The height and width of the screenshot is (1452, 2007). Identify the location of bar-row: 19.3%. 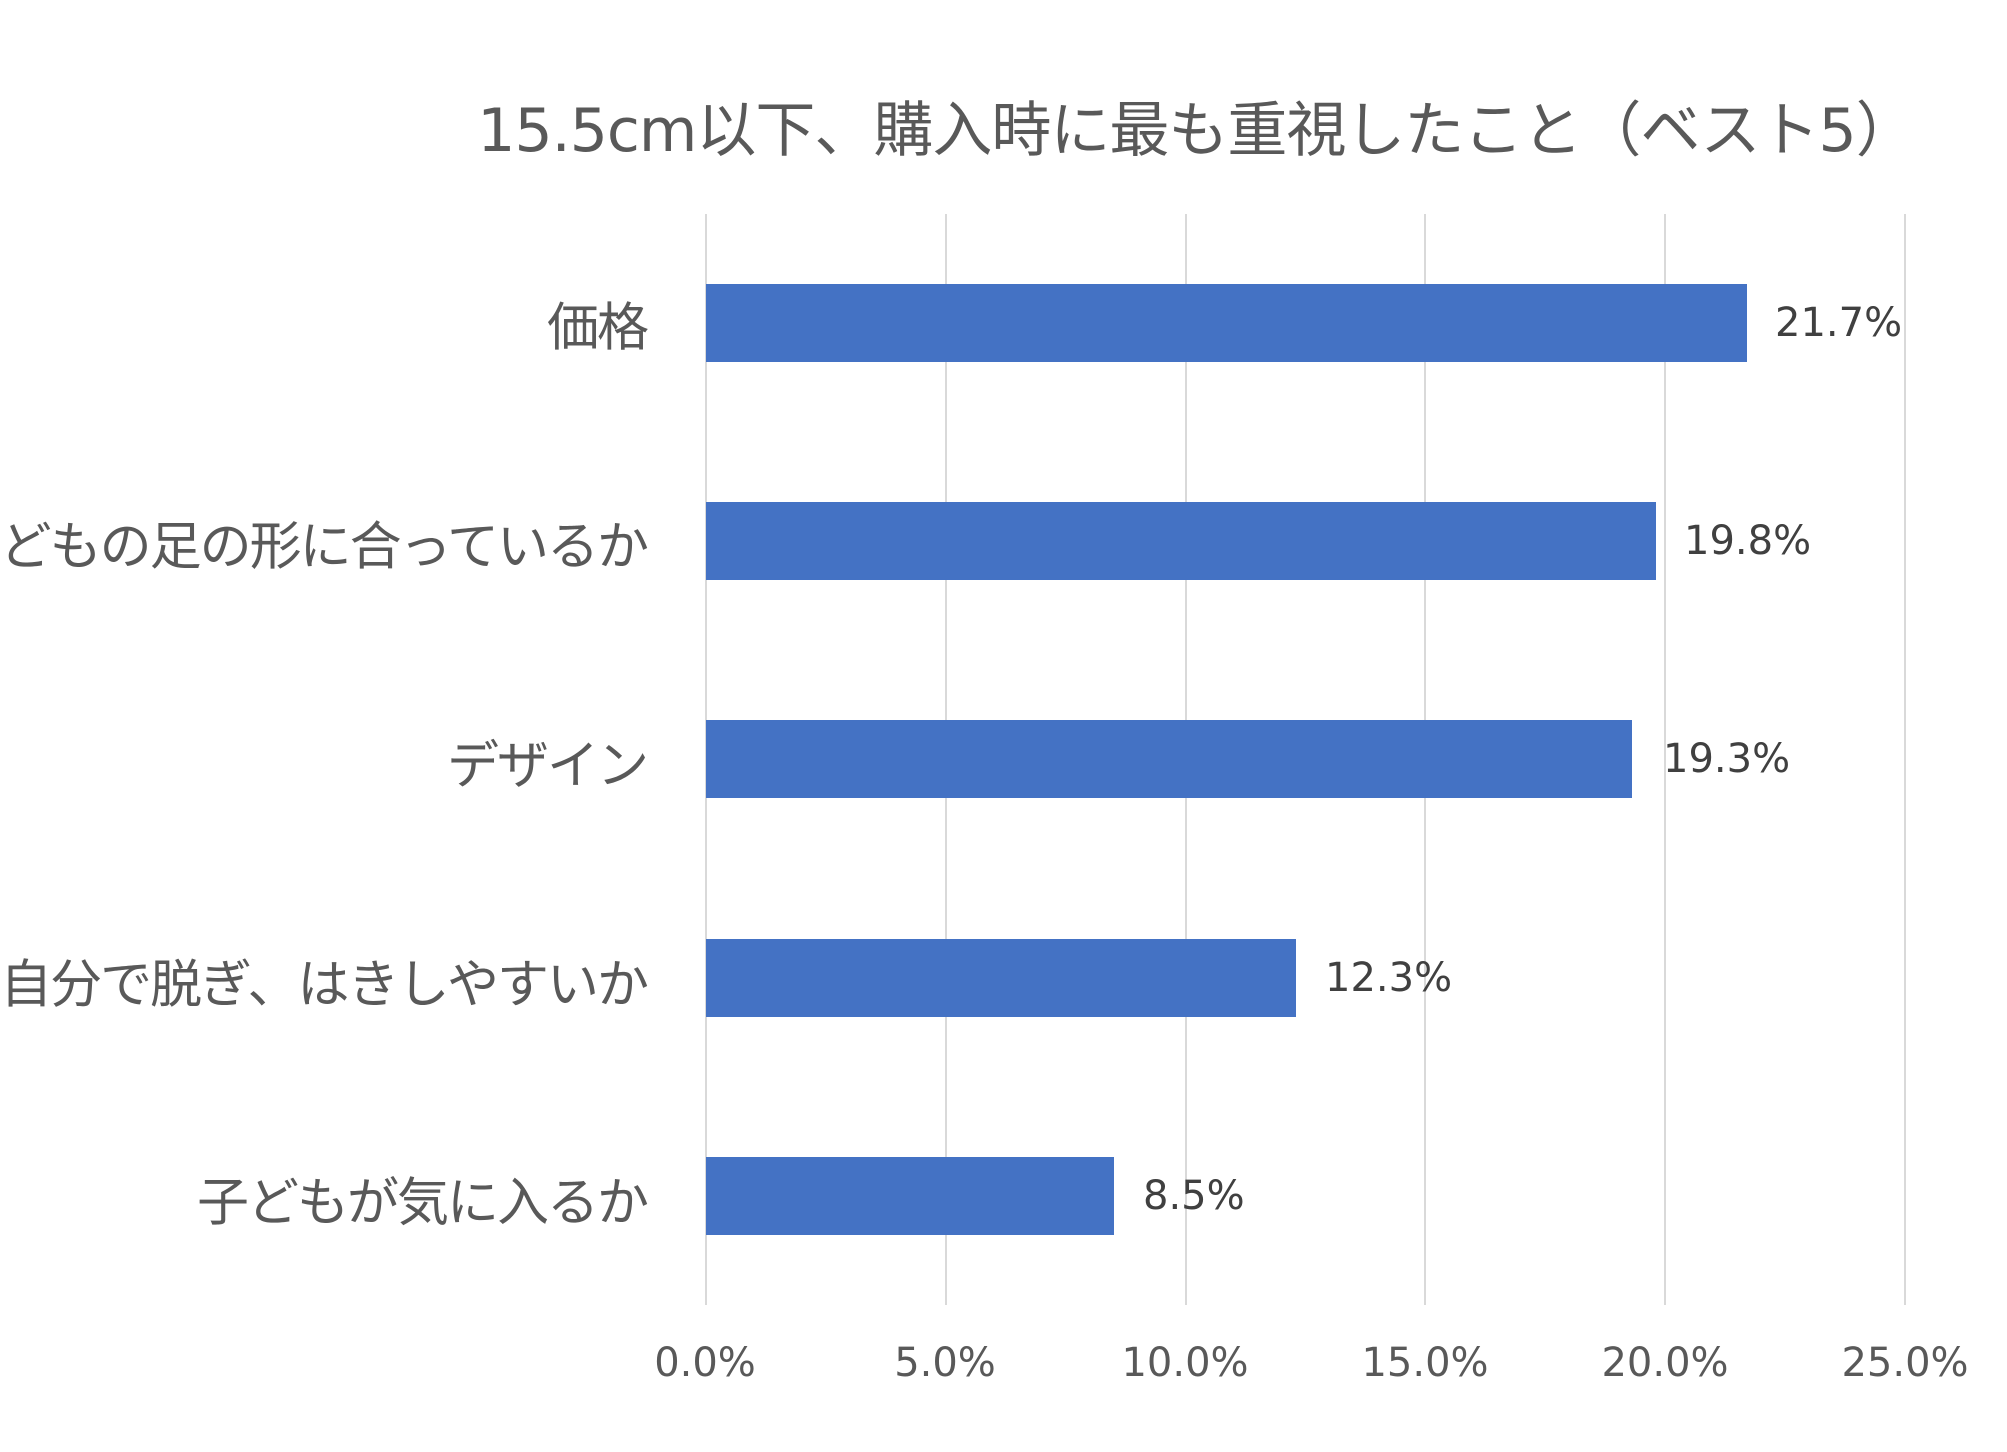
(1304, 759).